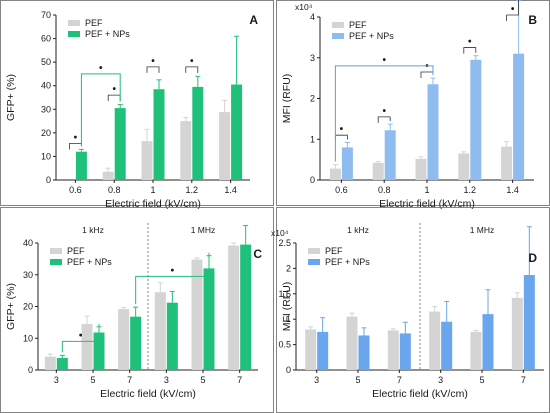 Image resolution: width=550 pixels, height=413 pixels. Describe the element at coordinates (481, 380) in the screenshot. I see `x-tick-label: 5` at that location.